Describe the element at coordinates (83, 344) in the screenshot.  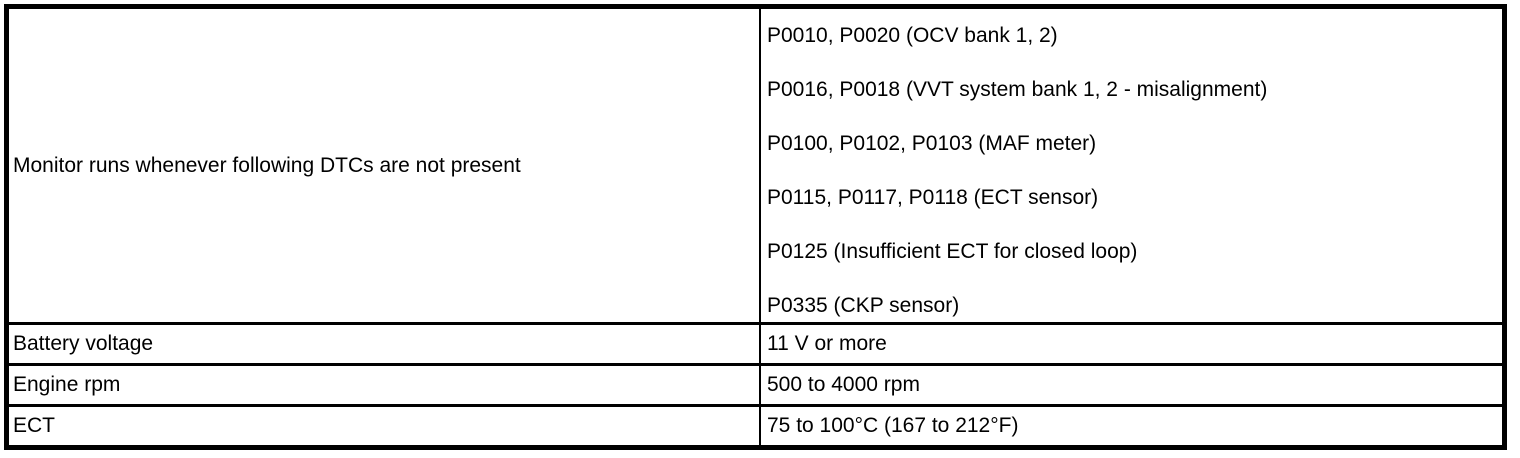
I see `condition-label: Battery voltage` at that location.